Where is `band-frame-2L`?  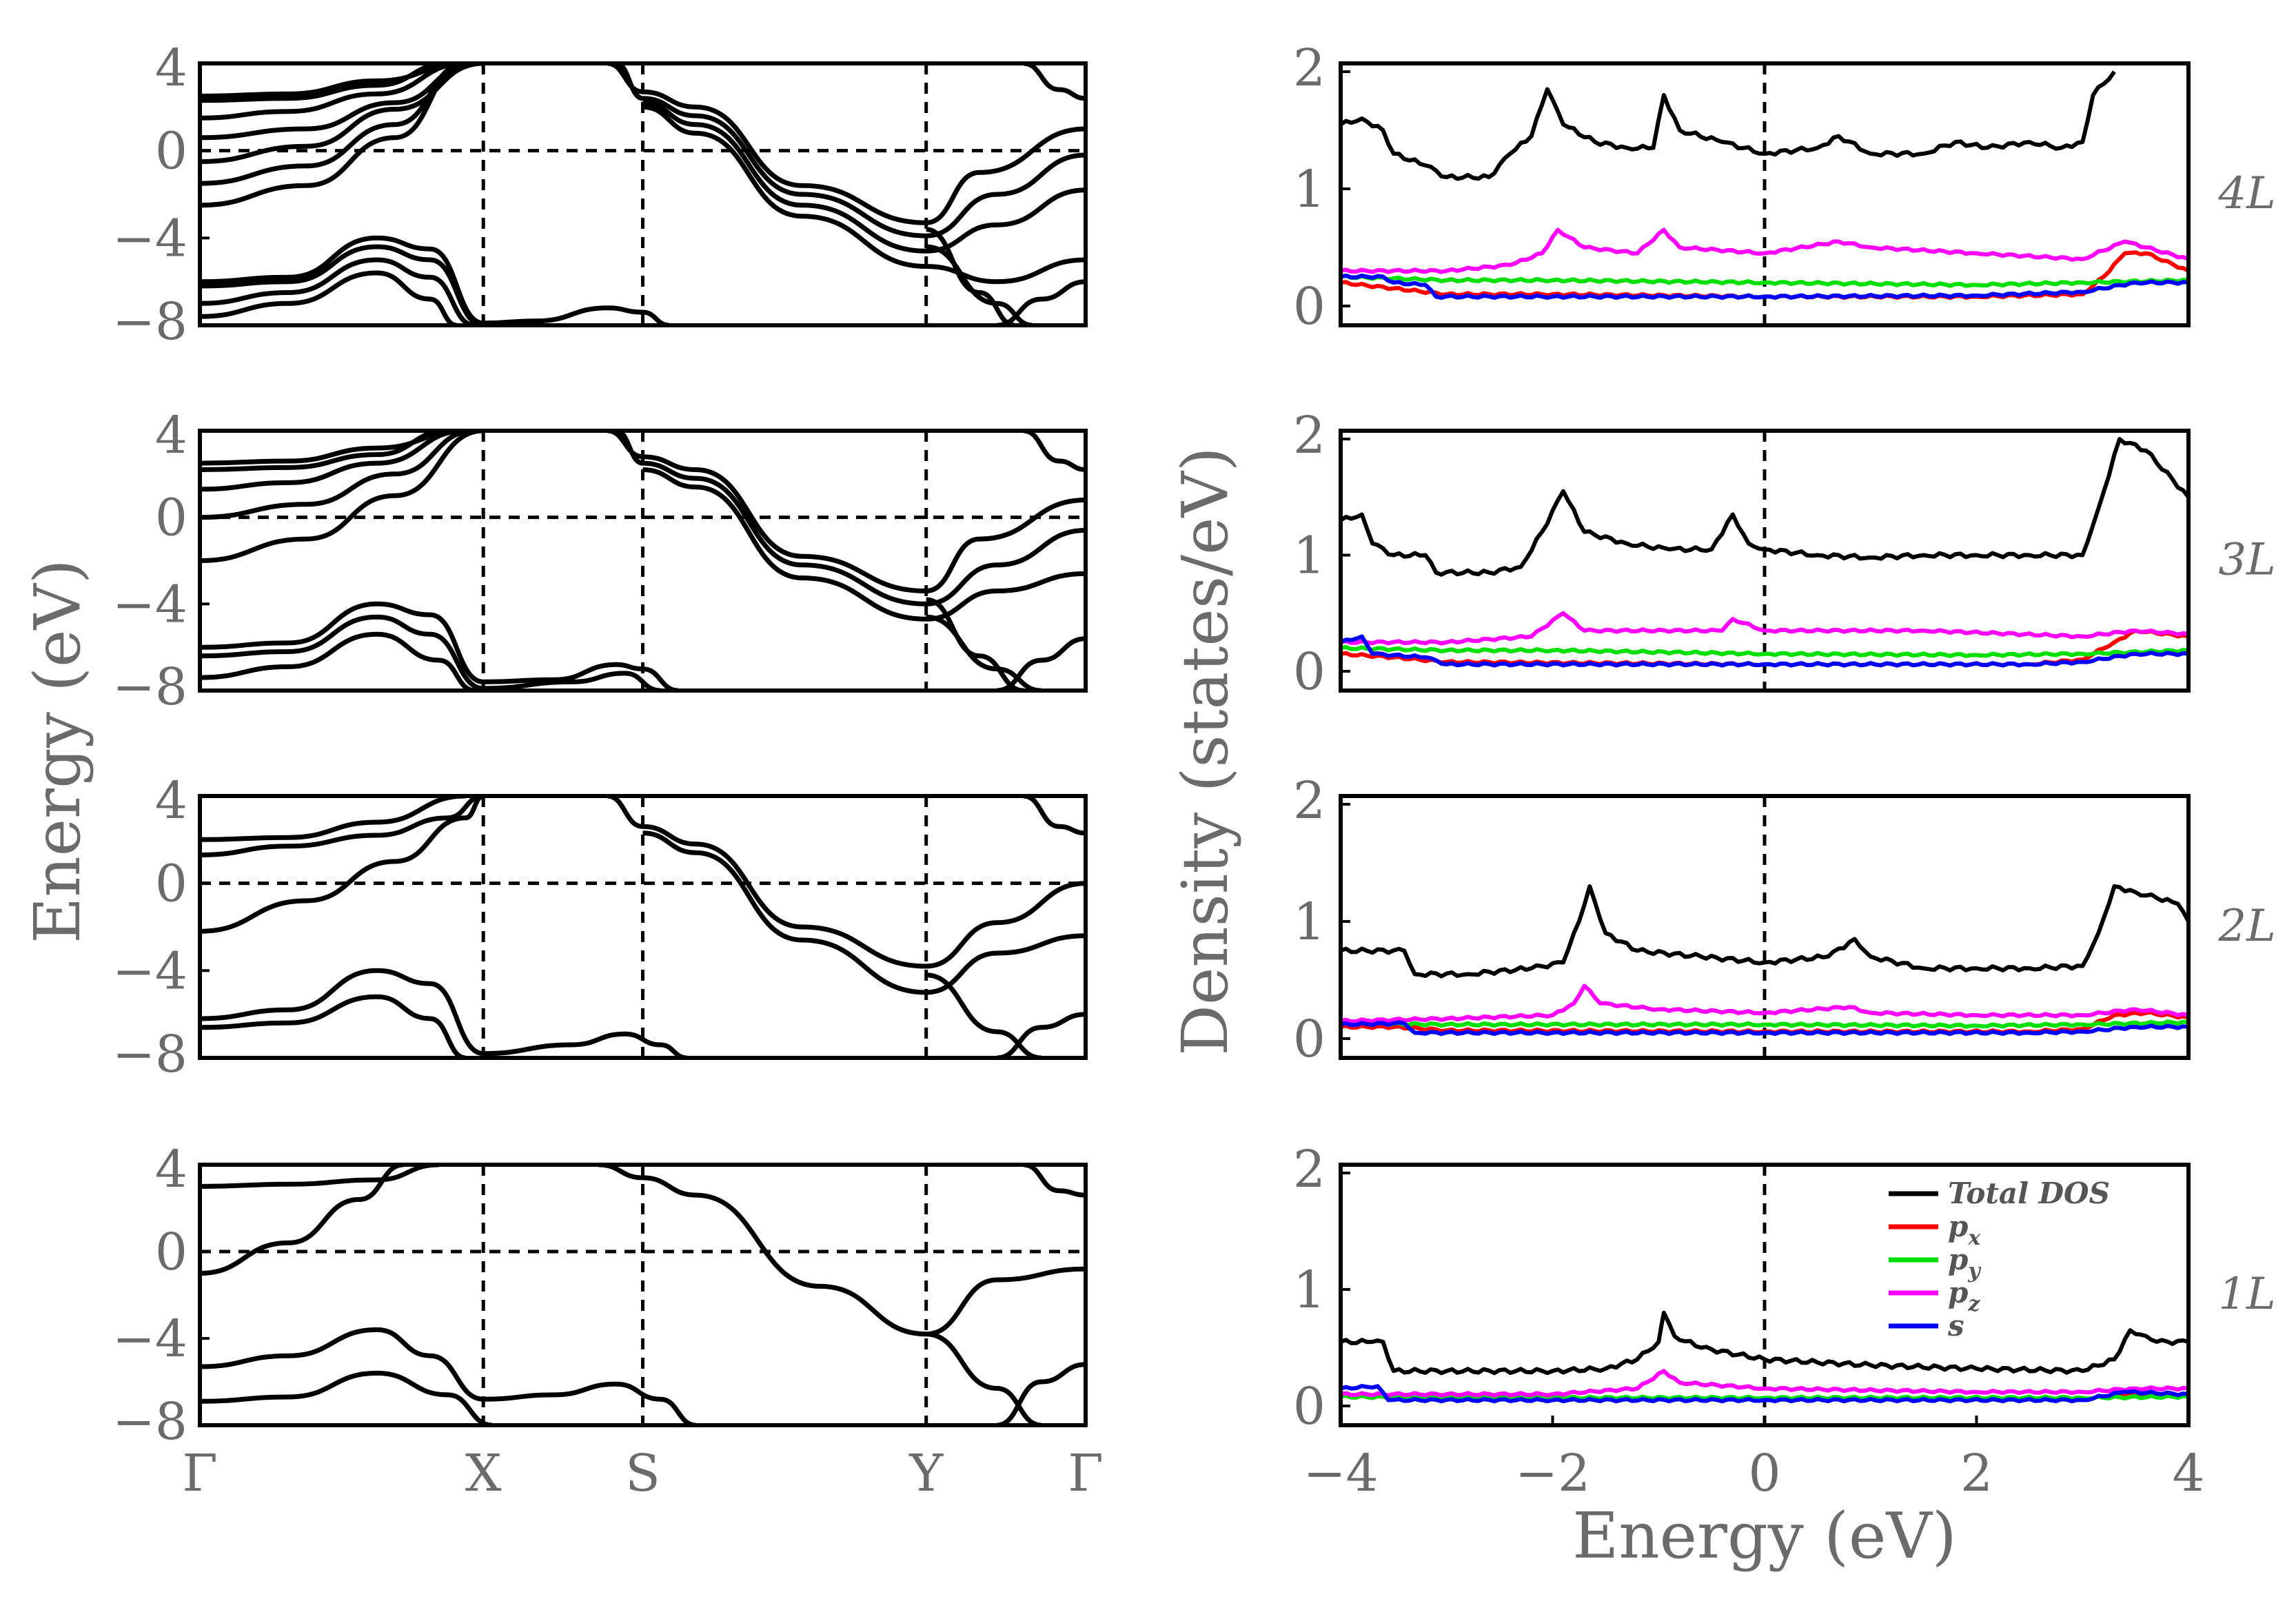
band-frame-2L is located at coordinates (643, 927).